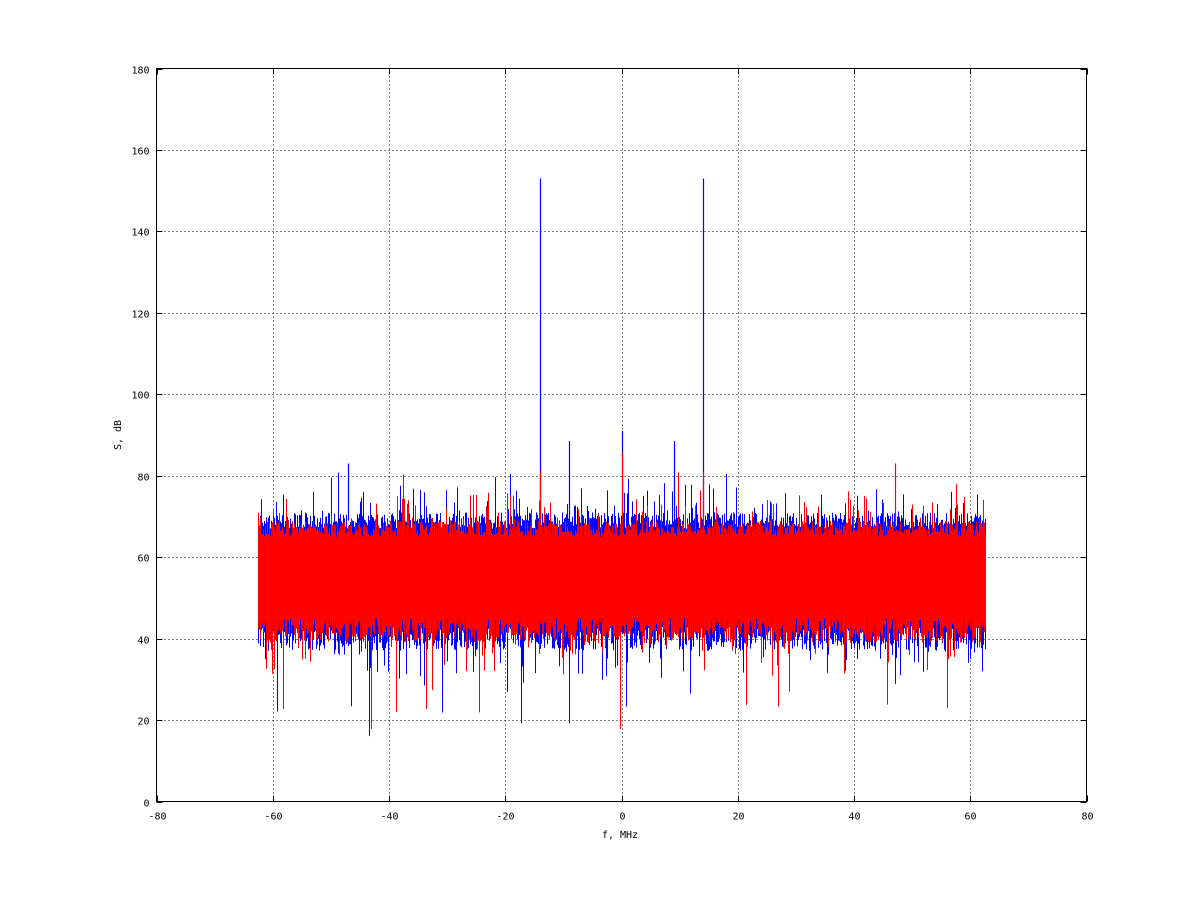 The width and height of the screenshot is (1200, 901). What do you see at coordinates (140, 396) in the screenshot?
I see `y-tick-label: 100` at bounding box center [140, 396].